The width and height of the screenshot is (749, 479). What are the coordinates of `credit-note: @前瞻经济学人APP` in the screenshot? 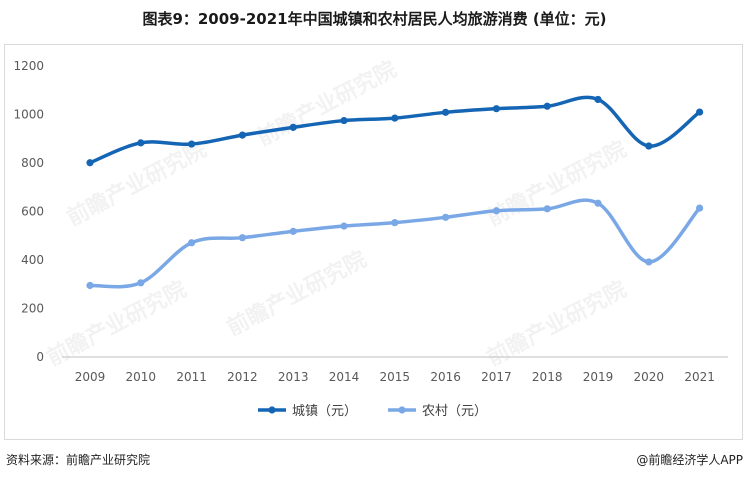 It's located at (689, 460).